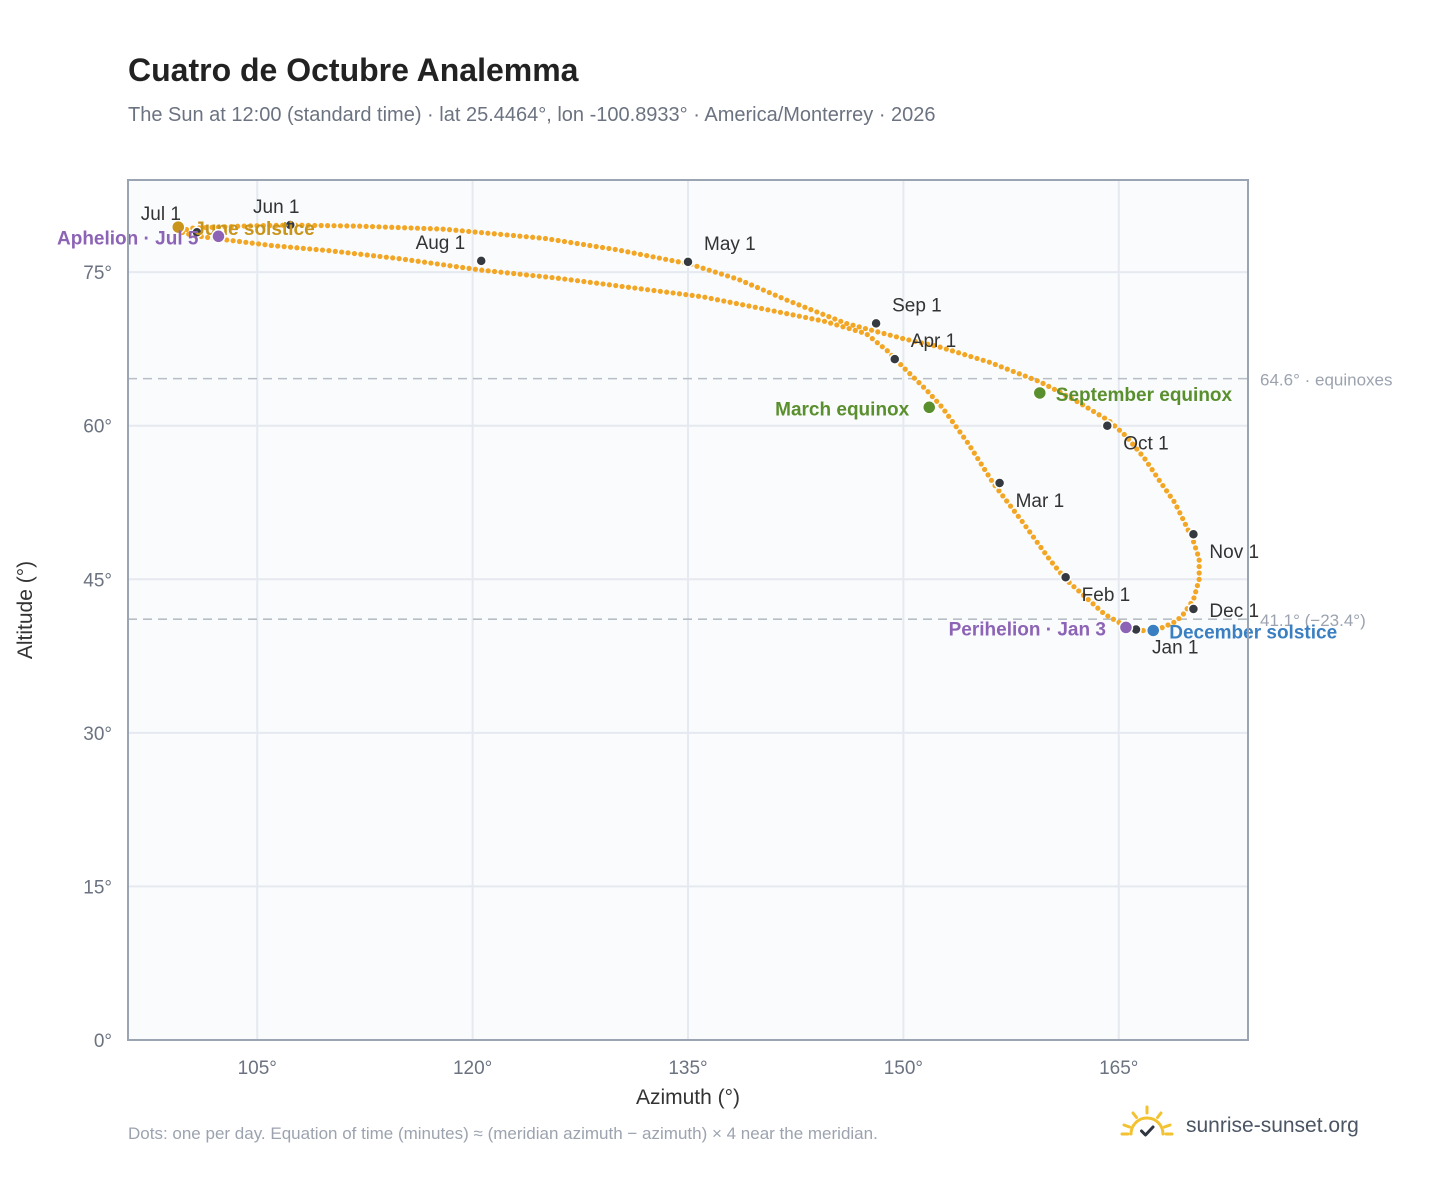 This screenshot has height=1188, width=1448. Describe the element at coordinates (1272, 1125) in the screenshot. I see `brand-name: sunrise-sunset.org` at that location.